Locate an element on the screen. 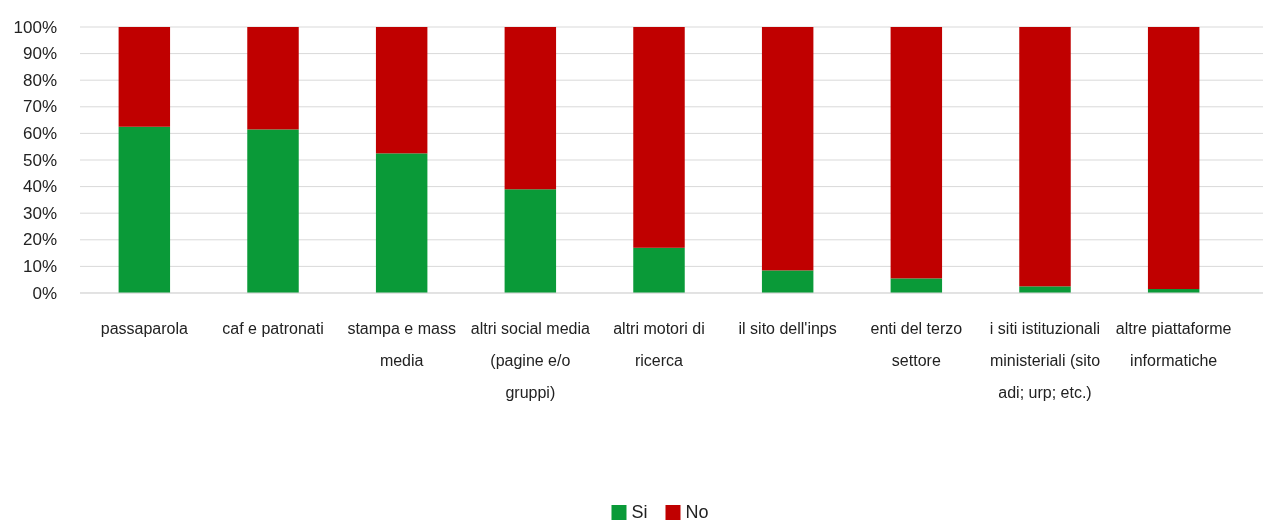  x-tick-label: caf e patronati is located at coordinates (273, 328).